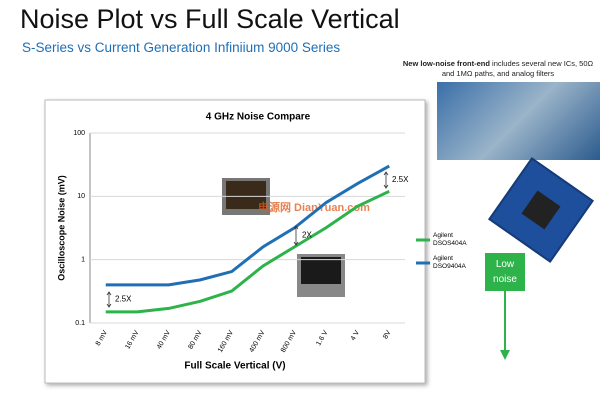  I want to click on chart-title: 4 GHz Noise Compare, so click(258, 117).